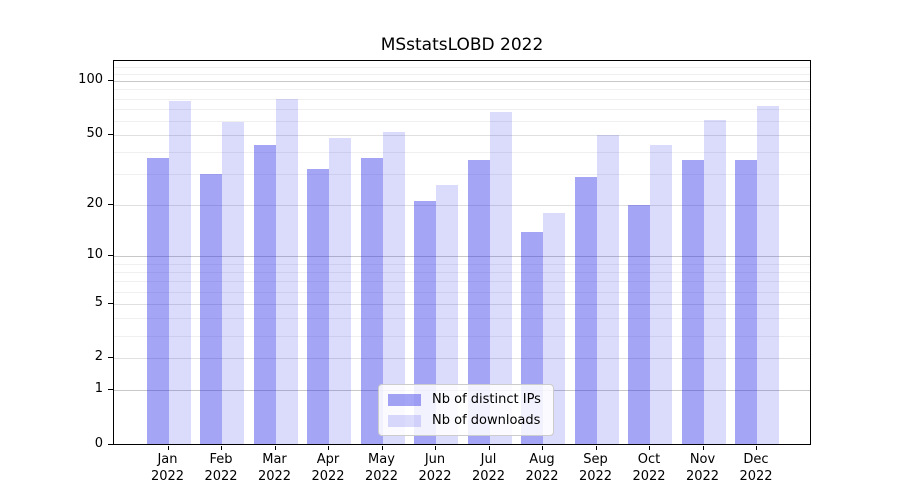 The width and height of the screenshot is (900, 500). Describe the element at coordinates (221, 468) in the screenshot. I see `x-tick-label-feb: Feb 2022` at that location.